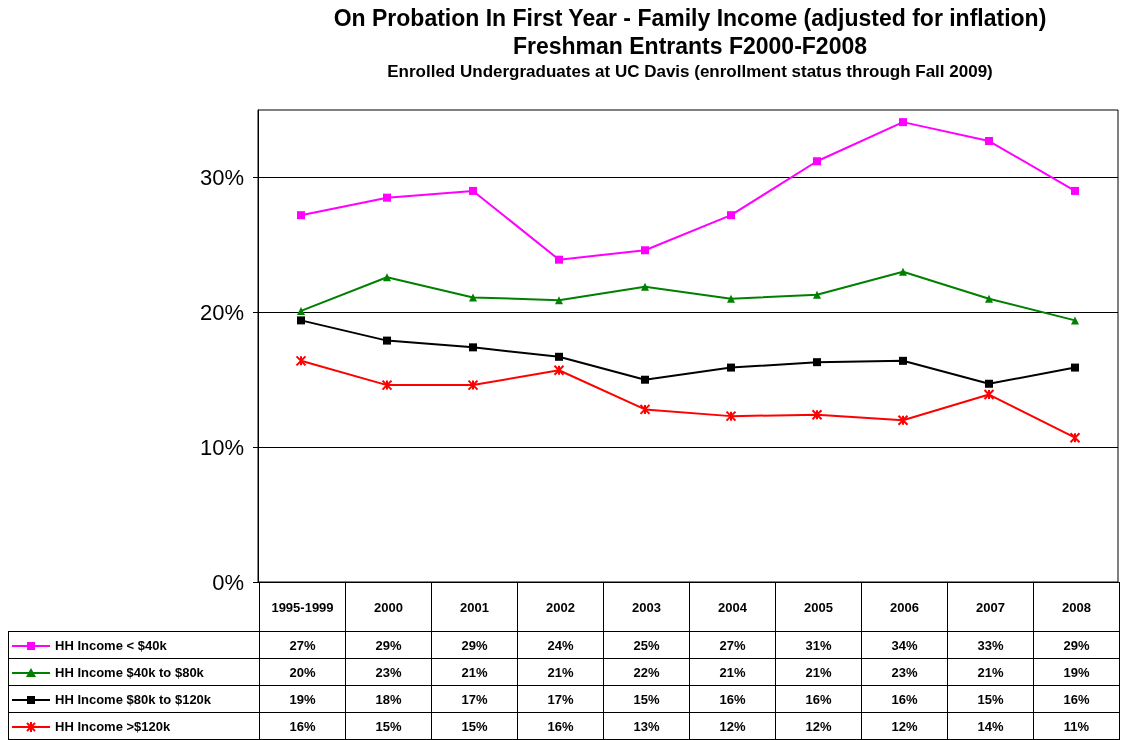  Describe the element at coordinates (990, 607) in the screenshot. I see `x-tick-label: 2007` at that location.